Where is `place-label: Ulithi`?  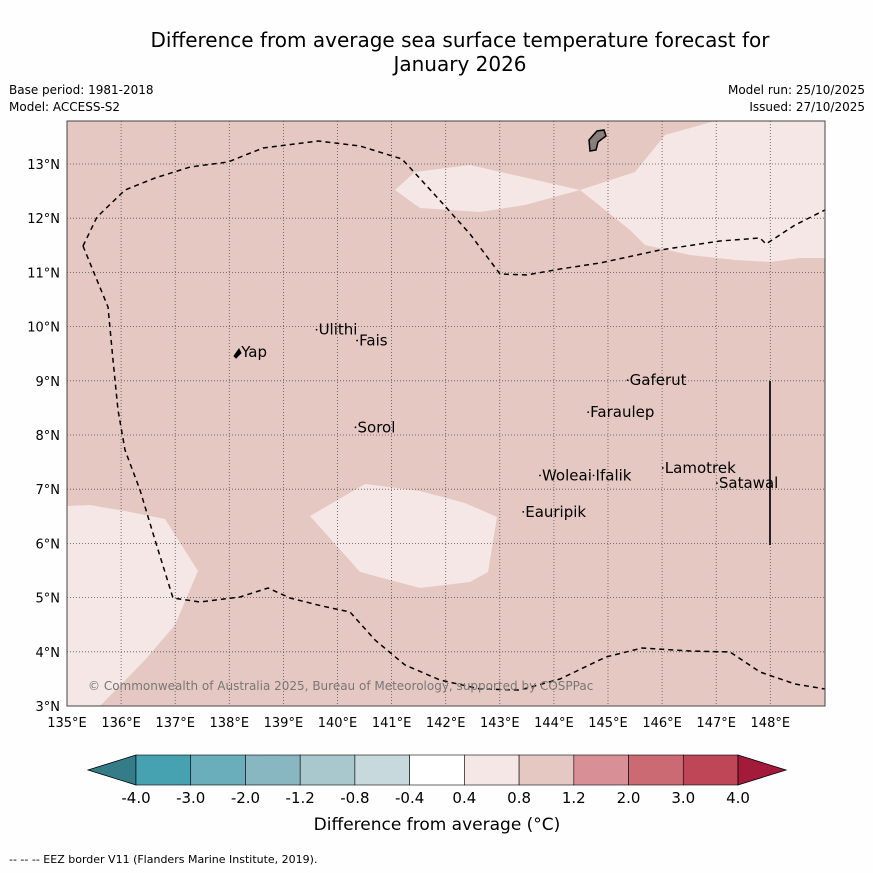 place-label: Ulithi is located at coordinates (338, 330).